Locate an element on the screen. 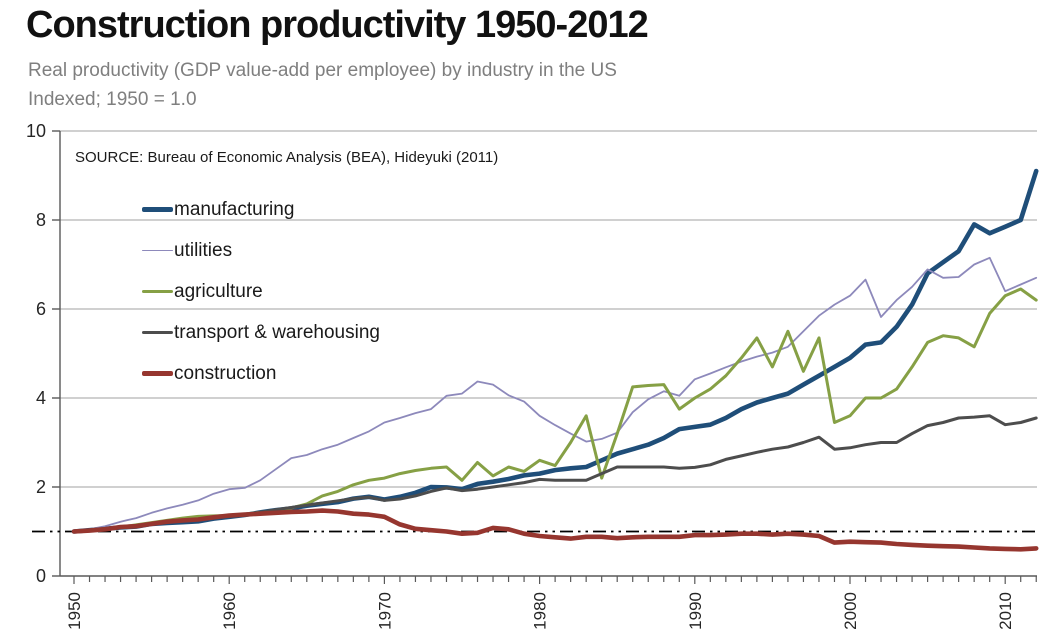 The width and height of the screenshot is (1058, 641). x-tick-label-1980: 1980 is located at coordinates (540, 611).